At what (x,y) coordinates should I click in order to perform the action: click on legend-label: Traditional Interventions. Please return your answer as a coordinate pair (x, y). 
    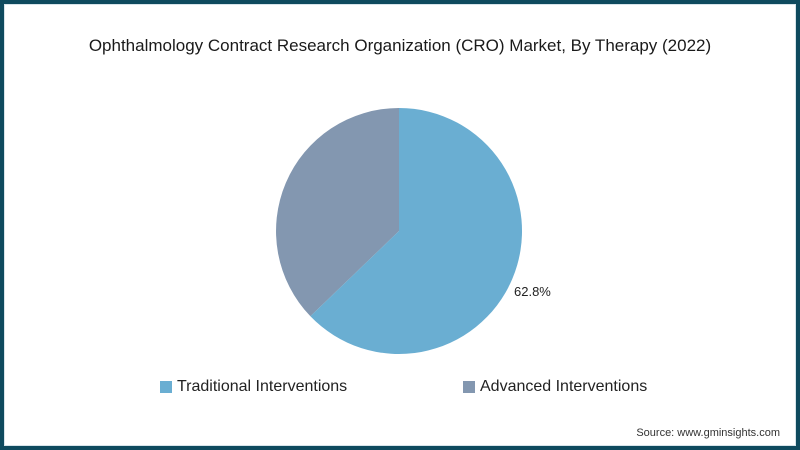
    Looking at the image, I should click on (262, 386).